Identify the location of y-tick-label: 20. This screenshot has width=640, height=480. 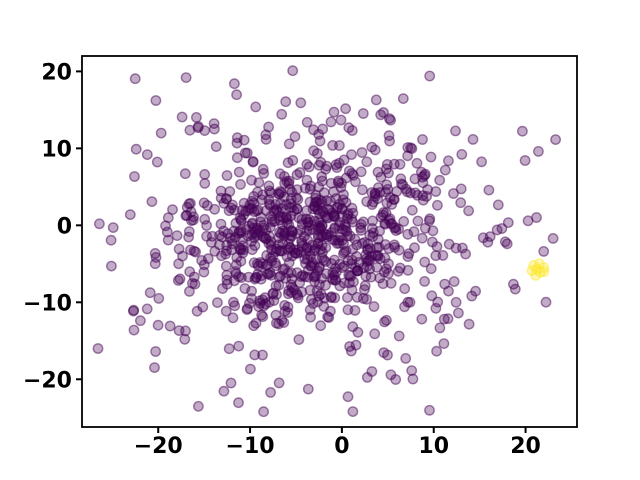
(56, 72).